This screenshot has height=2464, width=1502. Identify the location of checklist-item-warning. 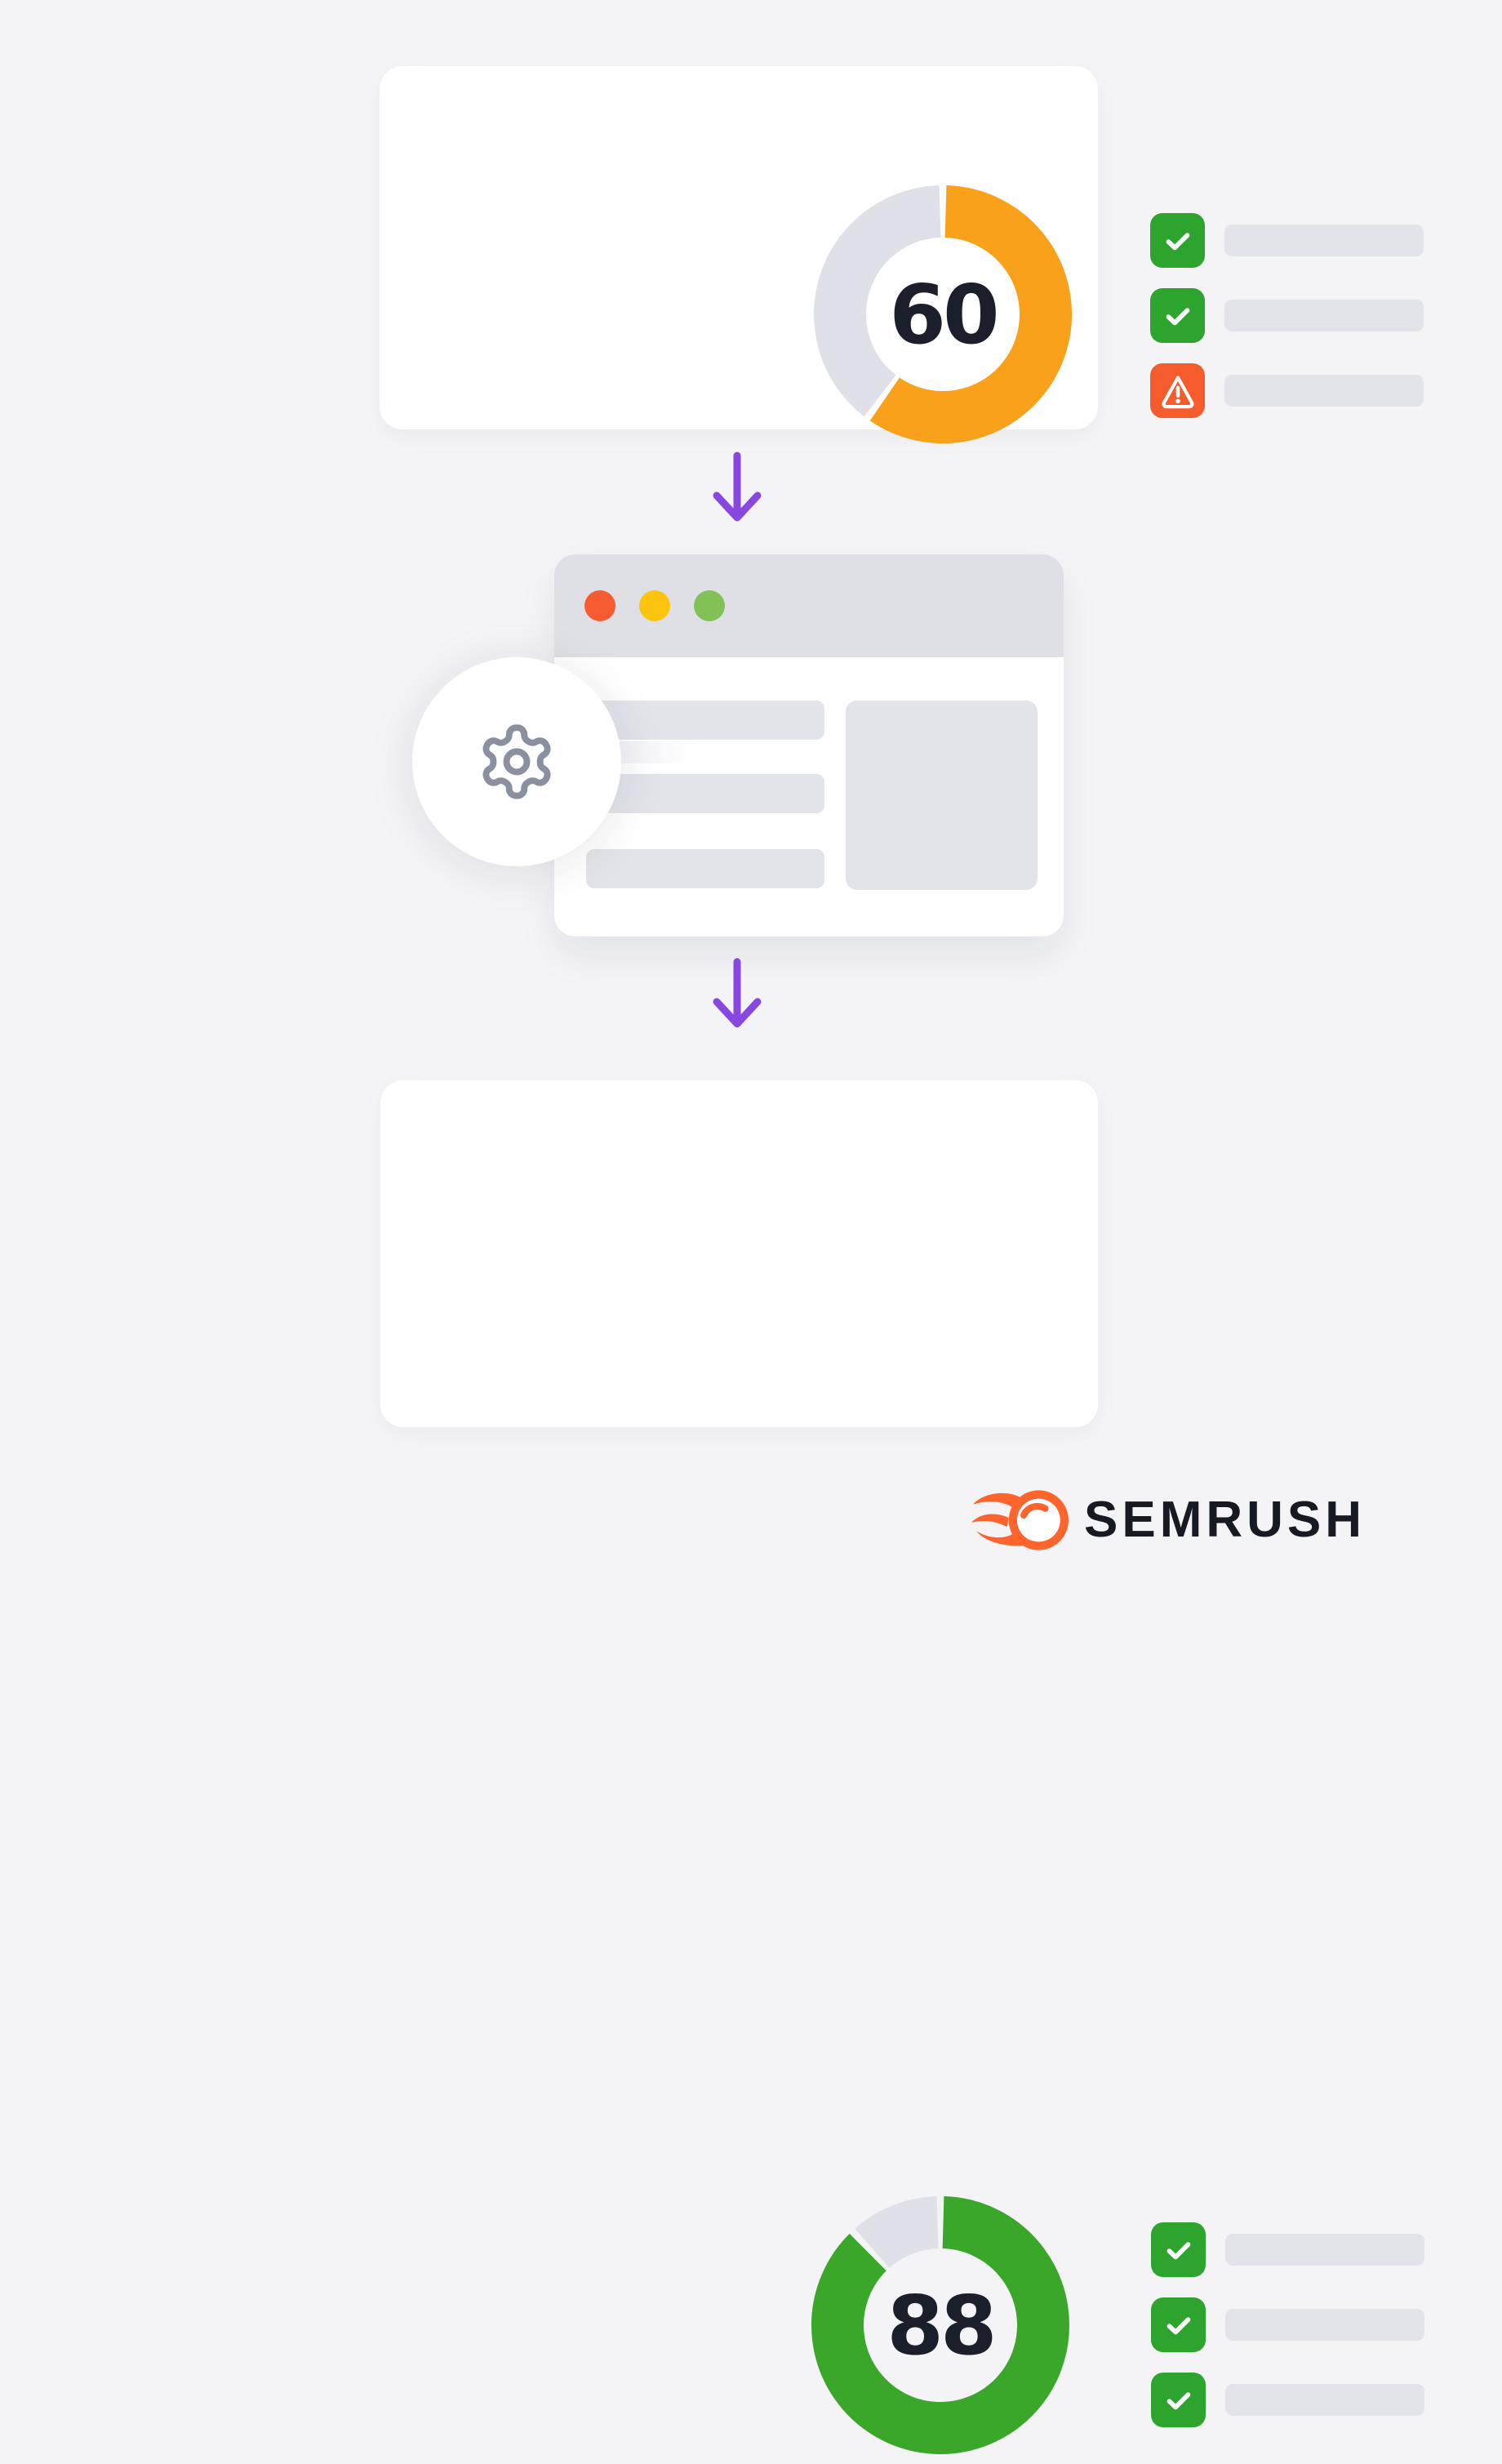
(1297, 390).